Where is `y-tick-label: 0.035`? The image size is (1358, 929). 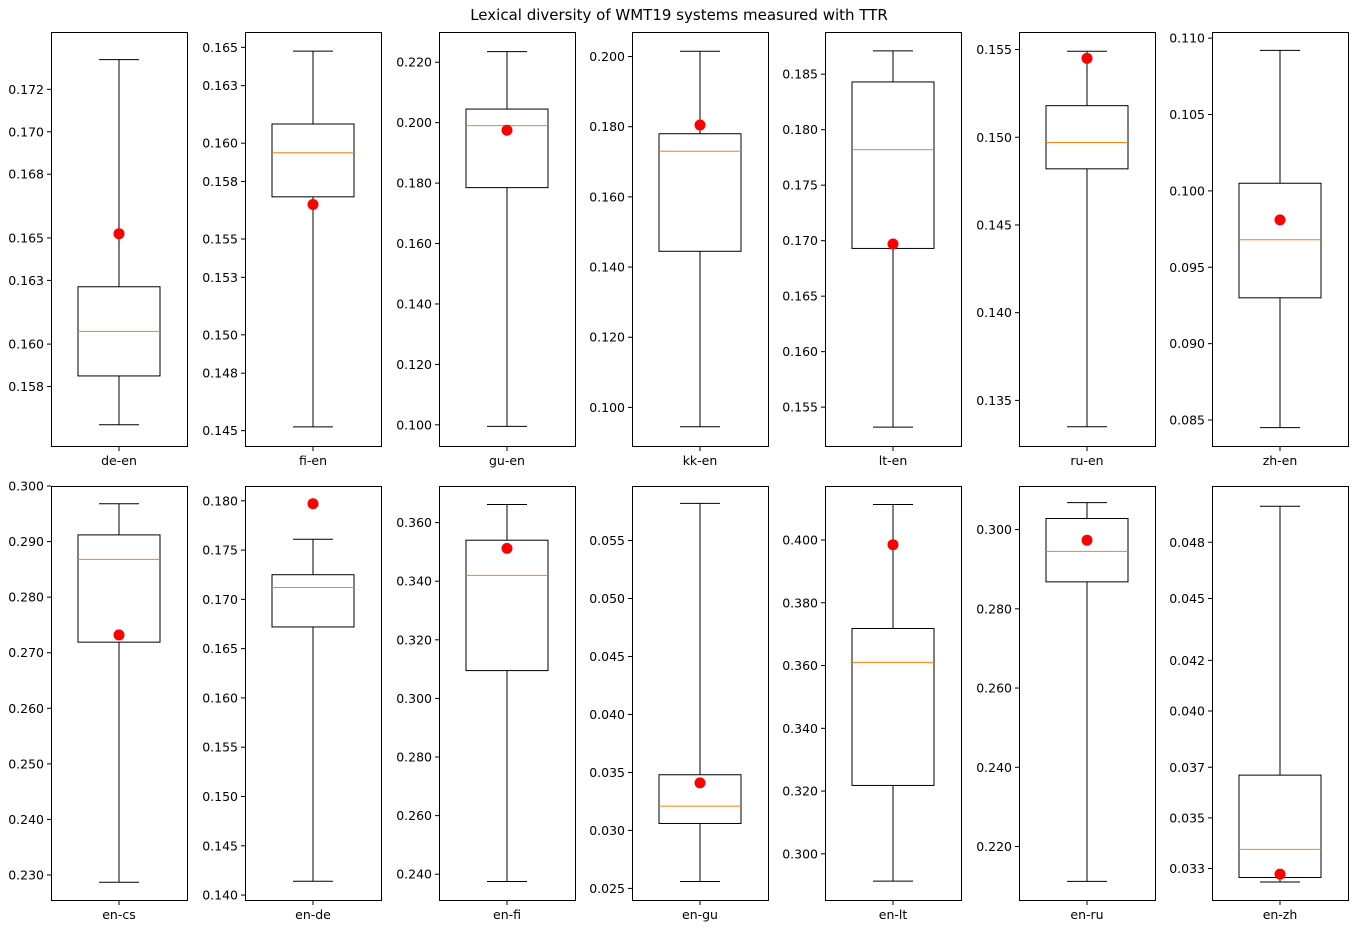
y-tick-label: 0.035 is located at coordinates (607, 772).